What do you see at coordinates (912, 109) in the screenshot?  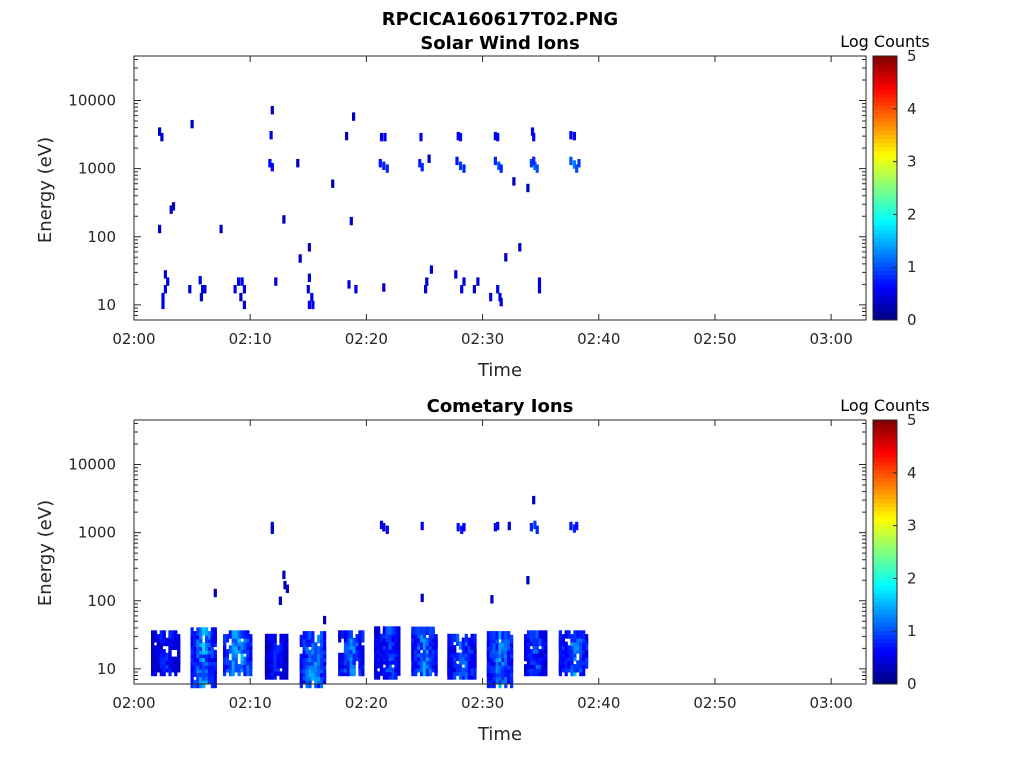 I see `colorbar-tick-label: 4` at bounding box center [912, 109].